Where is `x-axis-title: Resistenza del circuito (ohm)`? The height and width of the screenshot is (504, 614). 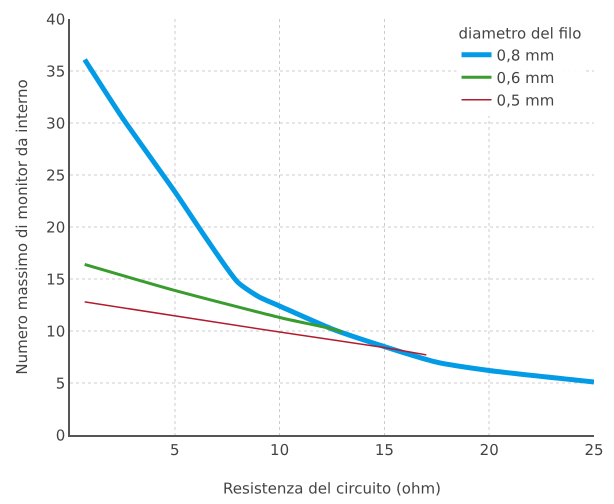 x-axis-title: Resistenza del circuito (ohm) is located at coordinates (332, 488).